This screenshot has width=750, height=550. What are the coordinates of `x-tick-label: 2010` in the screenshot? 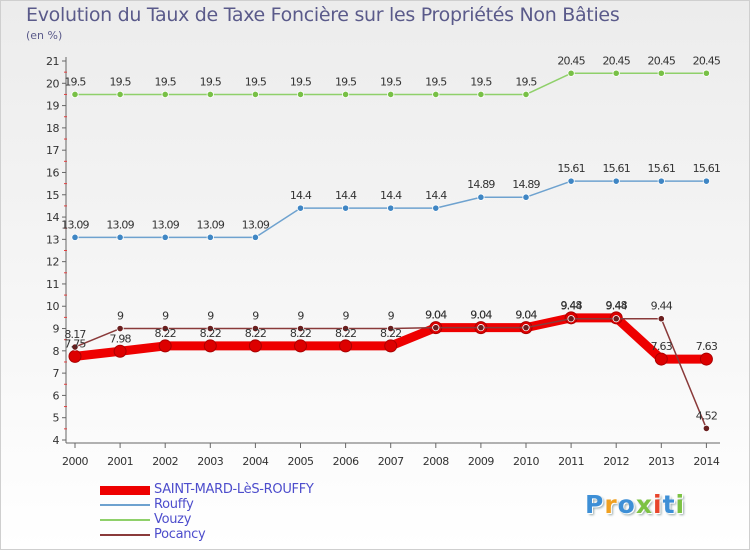 It's located at (526, 461).